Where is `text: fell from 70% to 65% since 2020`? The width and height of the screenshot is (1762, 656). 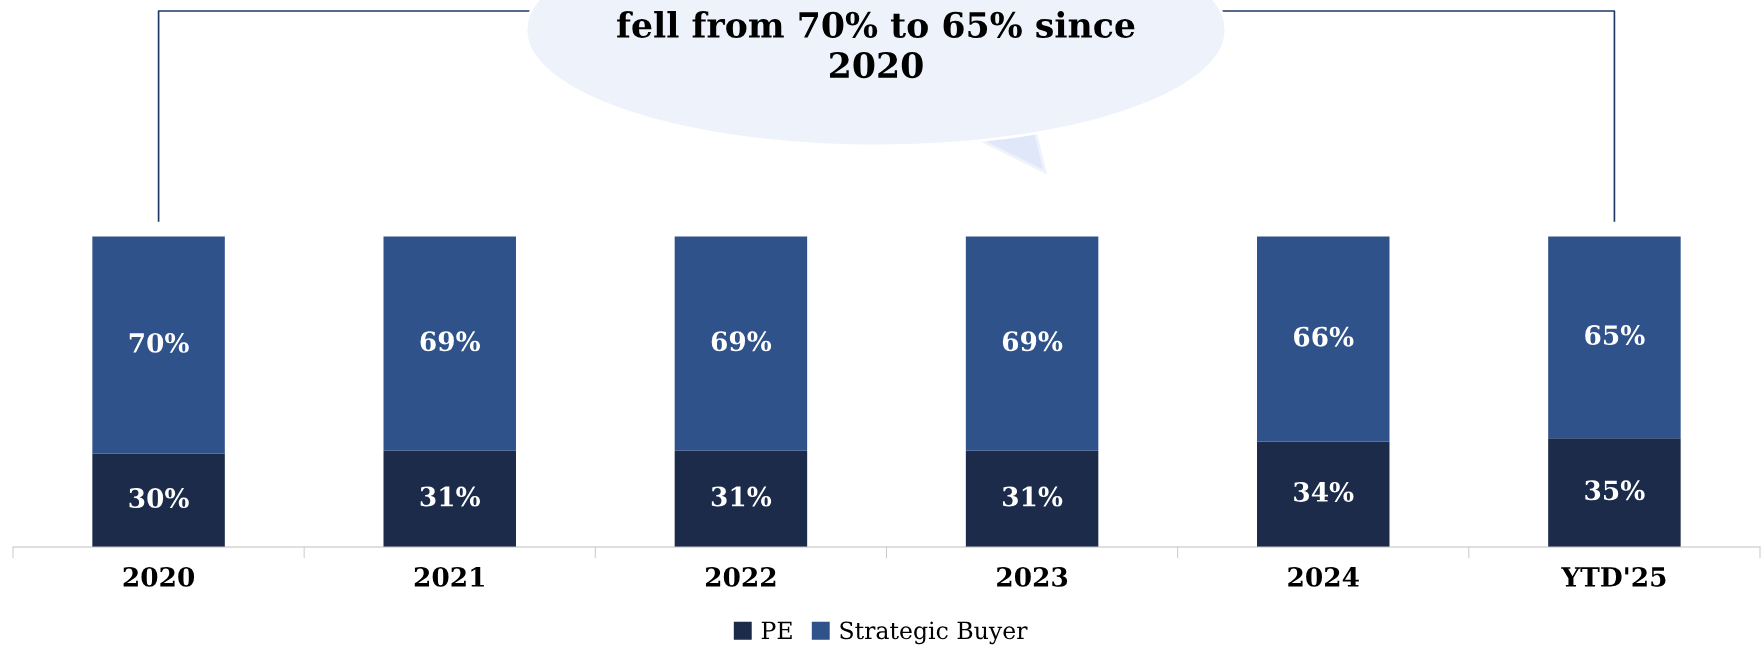
text: fell from 70% to 65% since 2020 is located at coordinates (876, 45).